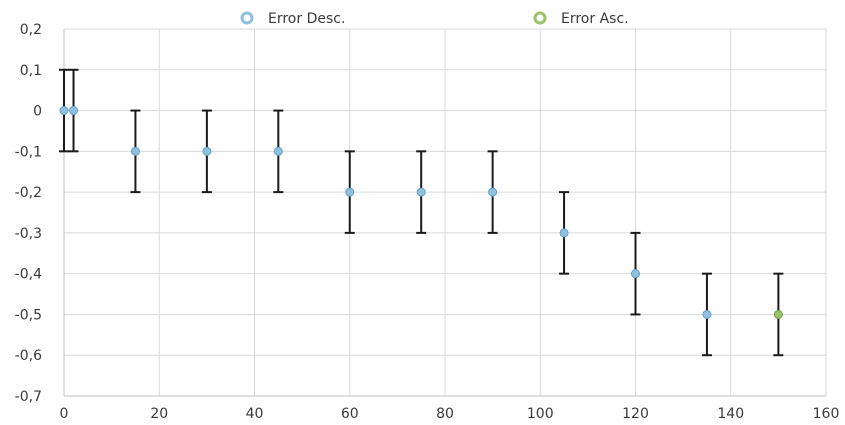 This screenshot has height=425, width=845. What do you see at coordinates (540, 414) in the screenshot?
I see `x-tick-label: 100` at bounding box center [540, 414].